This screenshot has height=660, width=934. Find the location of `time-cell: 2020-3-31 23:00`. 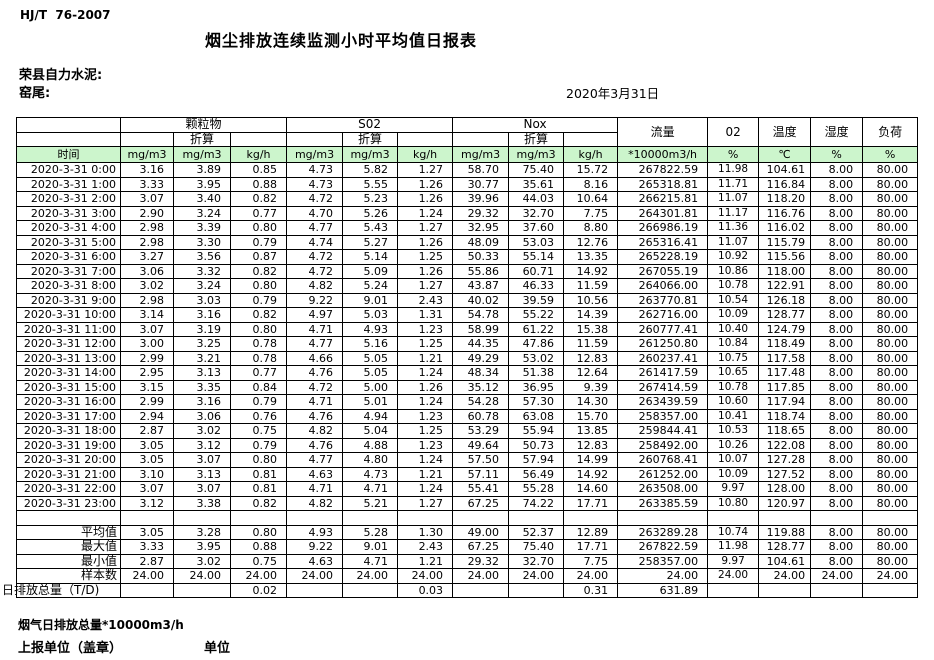

time-cell: 2020-3-31 23:00 is located at coordinates (68, 503).